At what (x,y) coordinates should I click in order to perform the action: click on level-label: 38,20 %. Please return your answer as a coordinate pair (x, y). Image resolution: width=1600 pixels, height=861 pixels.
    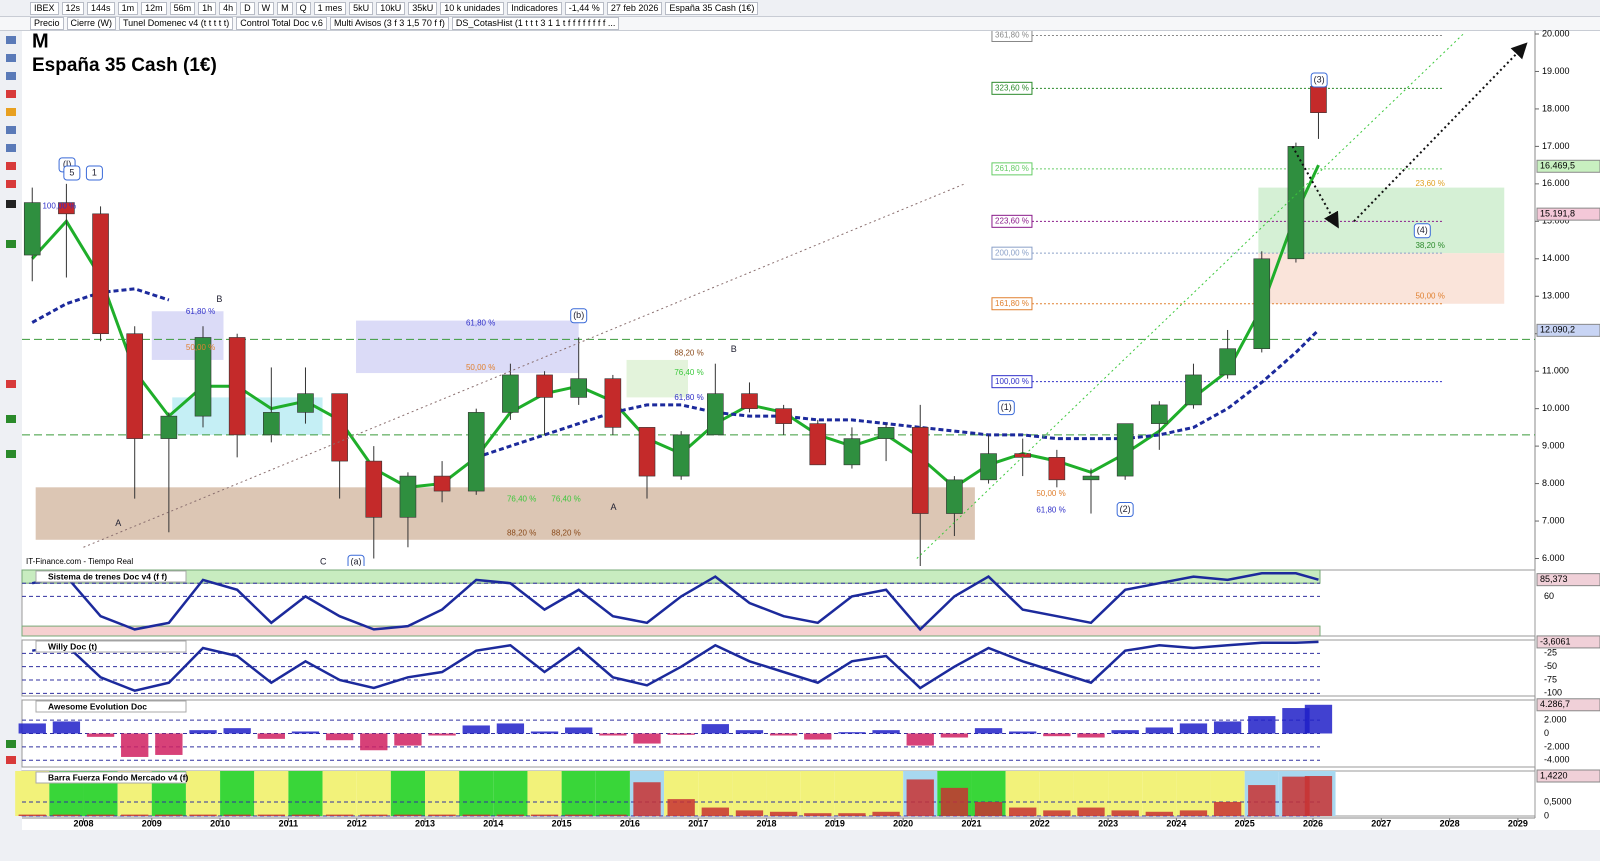
    Looking at the image, I should click on (1429, 245).